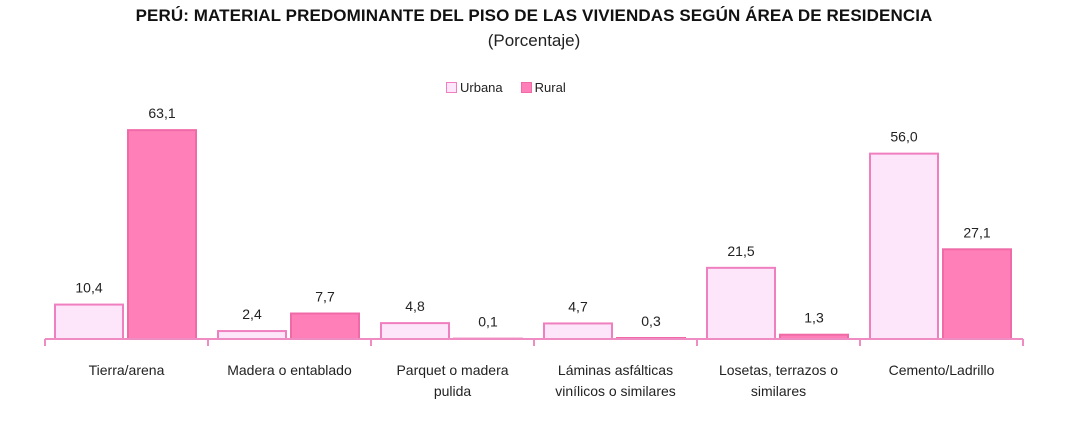  I want to click on category-label-5: Cemento/Ladrillo, so click(942, 370).